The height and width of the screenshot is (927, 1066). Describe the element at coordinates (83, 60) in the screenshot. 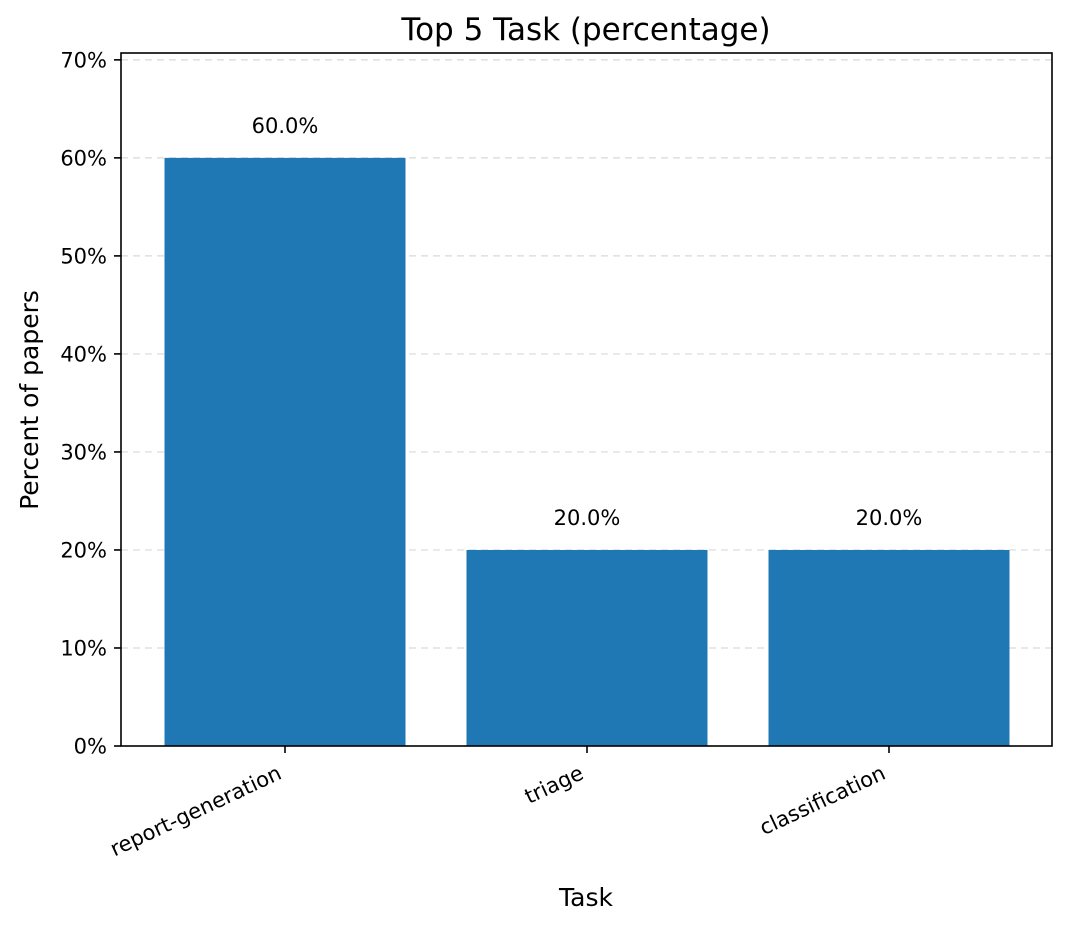

I see `y-tick-label: 70%` at that location.